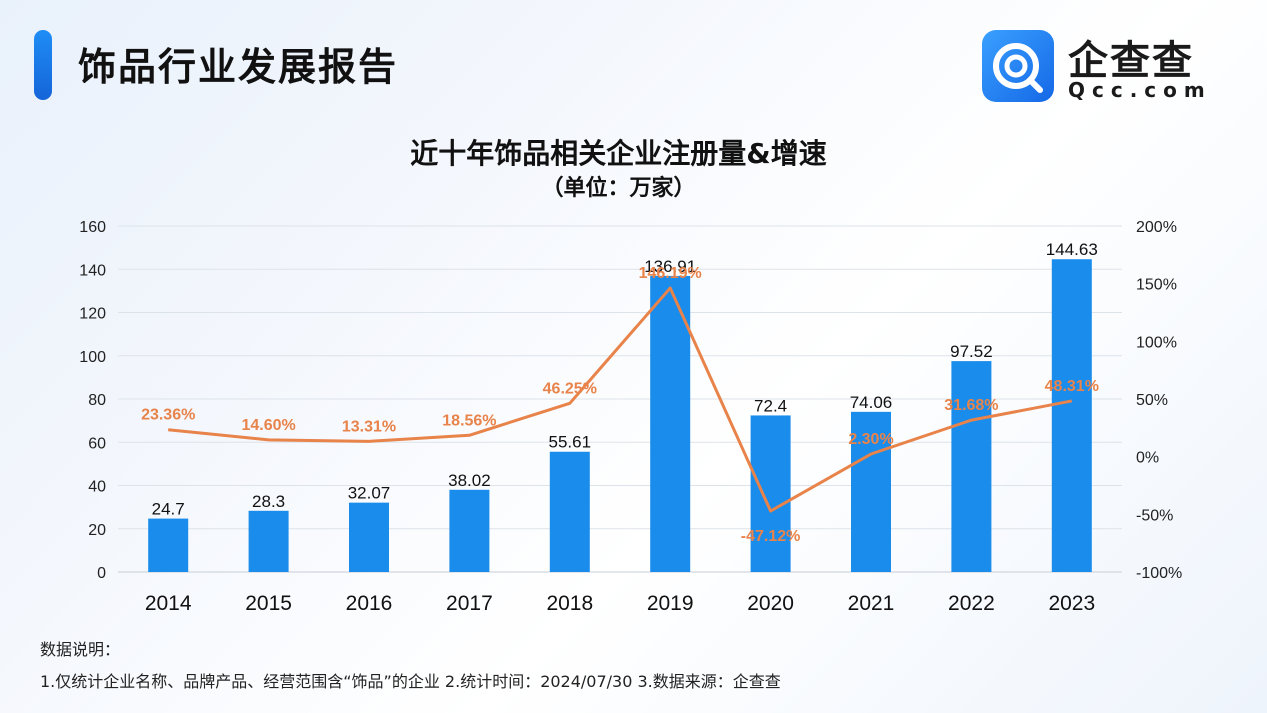 This screenshot has height=713, width=1267. Describe the element at coordinates (670, 266) in the screenshot. I see `bar-value-label: 136.91` at that location.